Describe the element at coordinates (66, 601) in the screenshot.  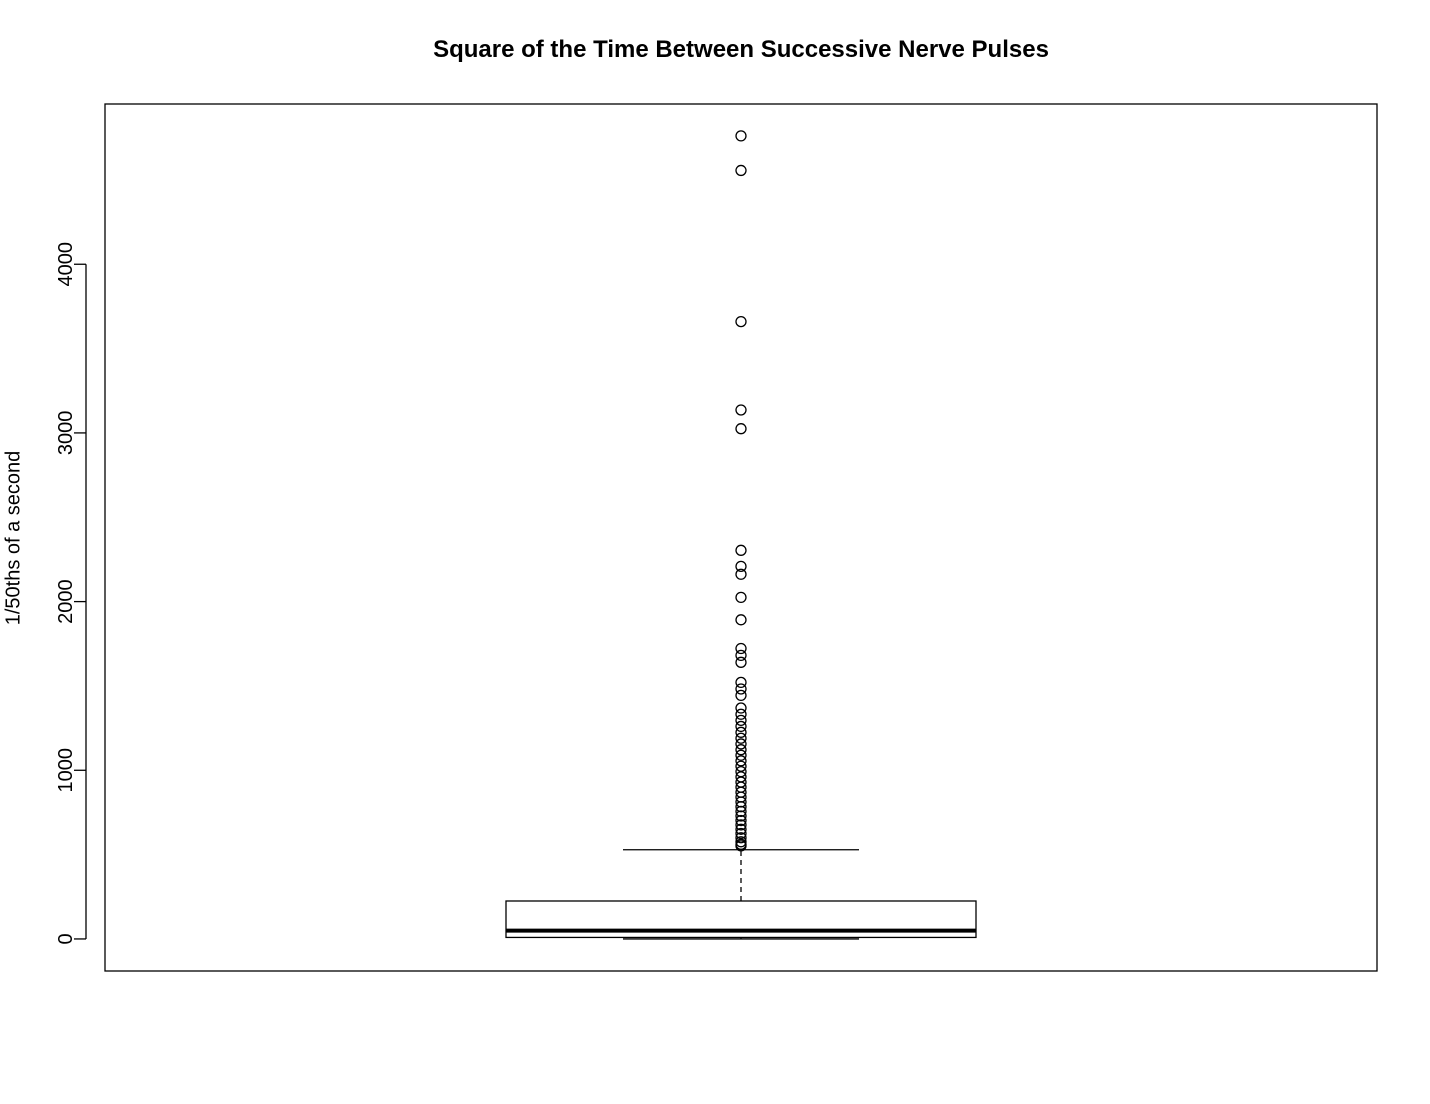
I see `y-tick-label: 2000` at that location.